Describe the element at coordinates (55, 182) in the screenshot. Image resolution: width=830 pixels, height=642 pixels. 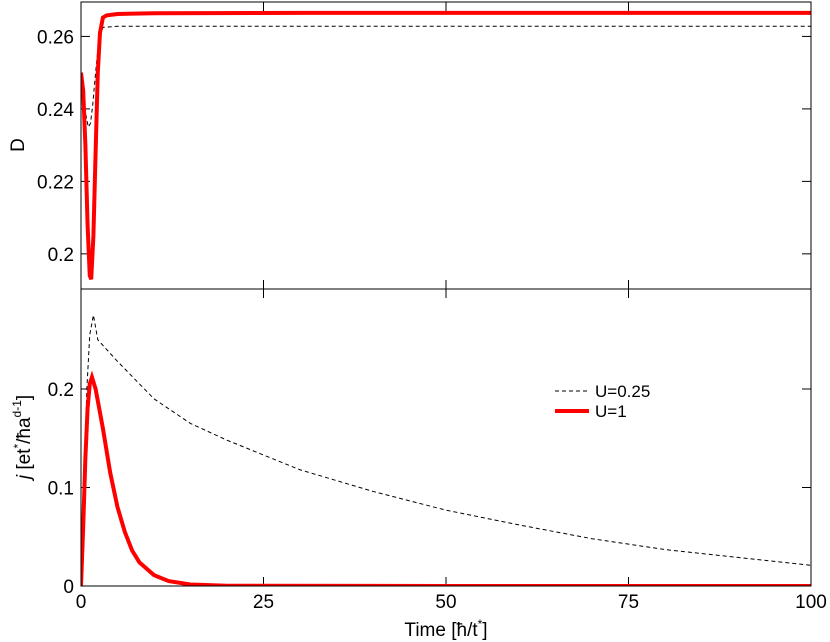
I see `y-tick-label: 0.22` at that location.